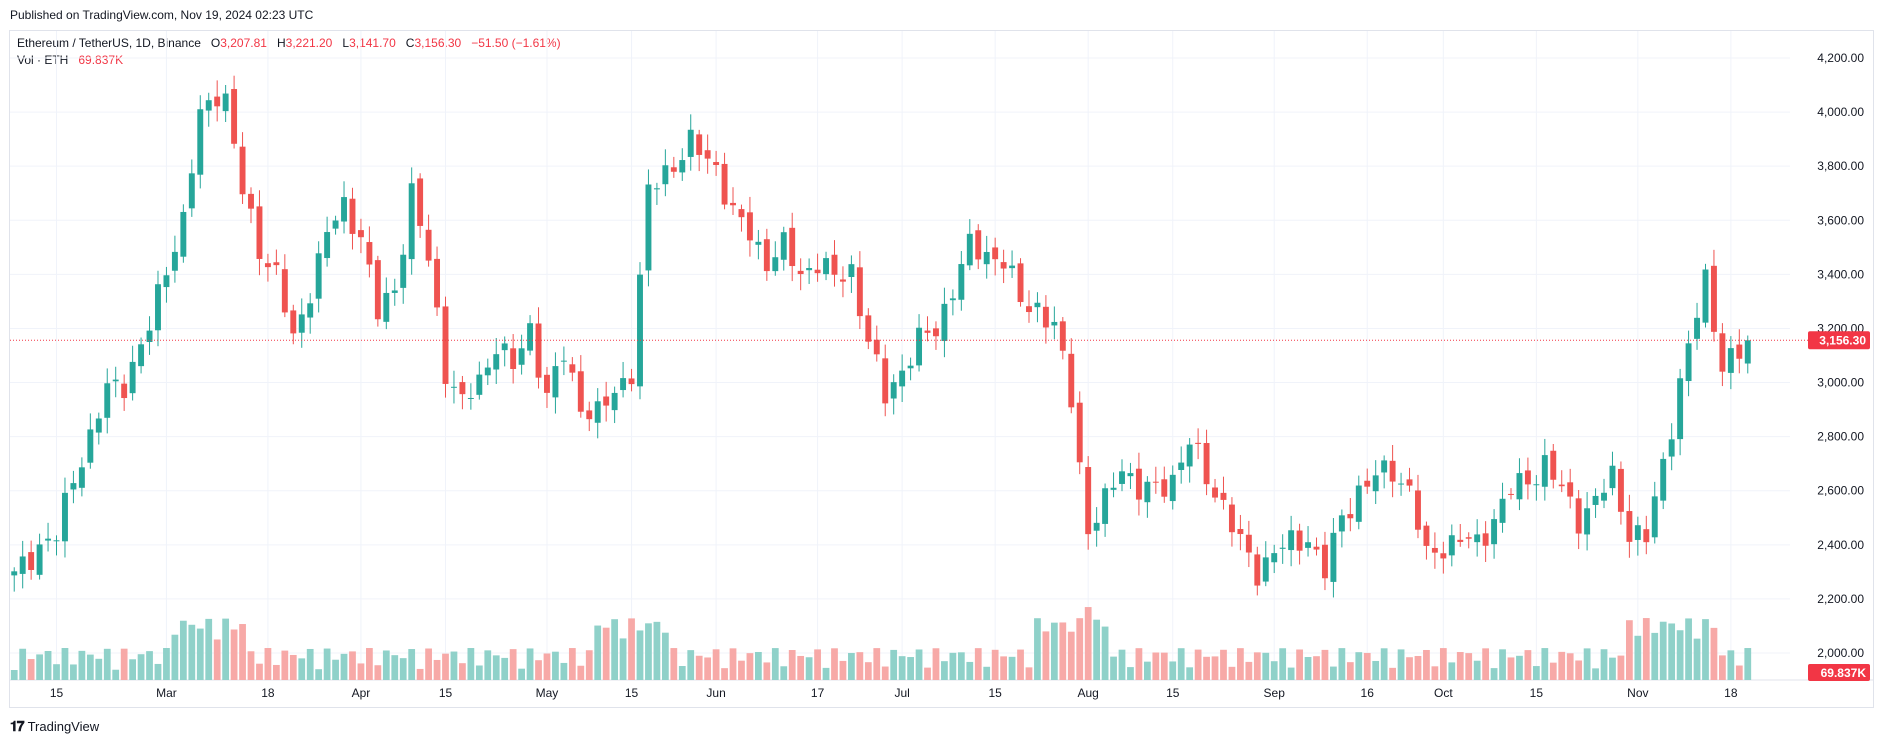  I want to click on footer-brand: TradingView, so click(63, 726).